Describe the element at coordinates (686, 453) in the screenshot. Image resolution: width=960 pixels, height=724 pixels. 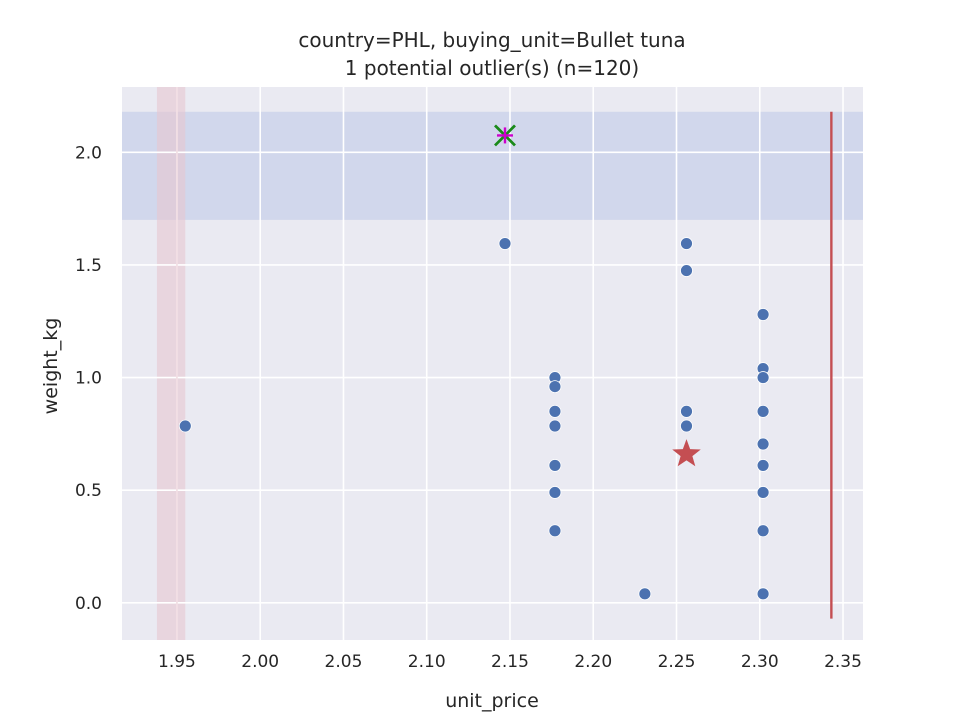
I see `star-marker` at that location.